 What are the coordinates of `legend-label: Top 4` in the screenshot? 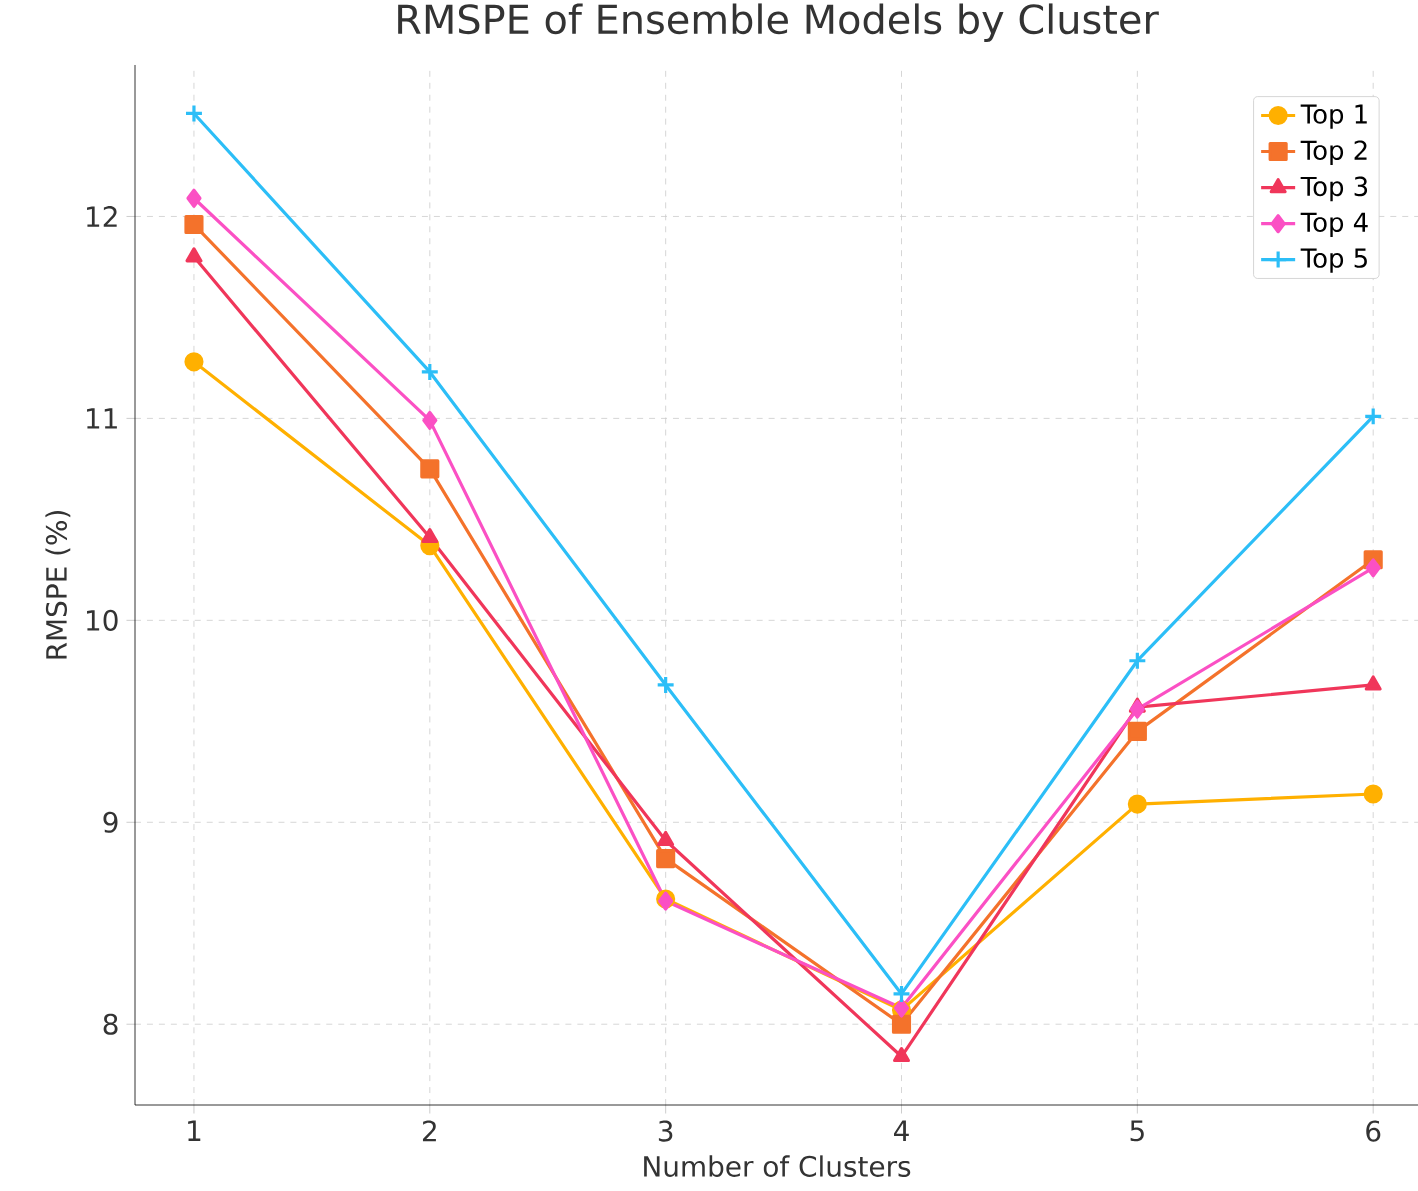 It's located at (1334, 225).